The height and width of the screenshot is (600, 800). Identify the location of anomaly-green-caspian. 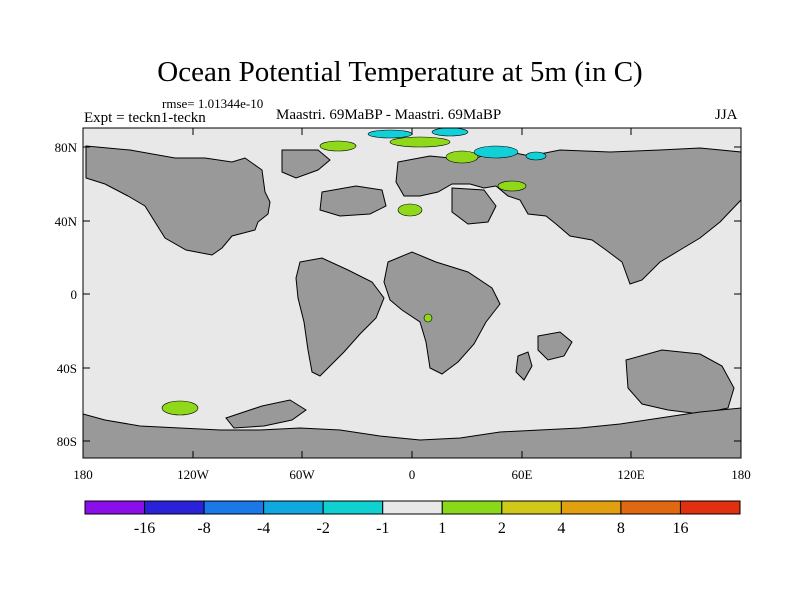
(512, 186).